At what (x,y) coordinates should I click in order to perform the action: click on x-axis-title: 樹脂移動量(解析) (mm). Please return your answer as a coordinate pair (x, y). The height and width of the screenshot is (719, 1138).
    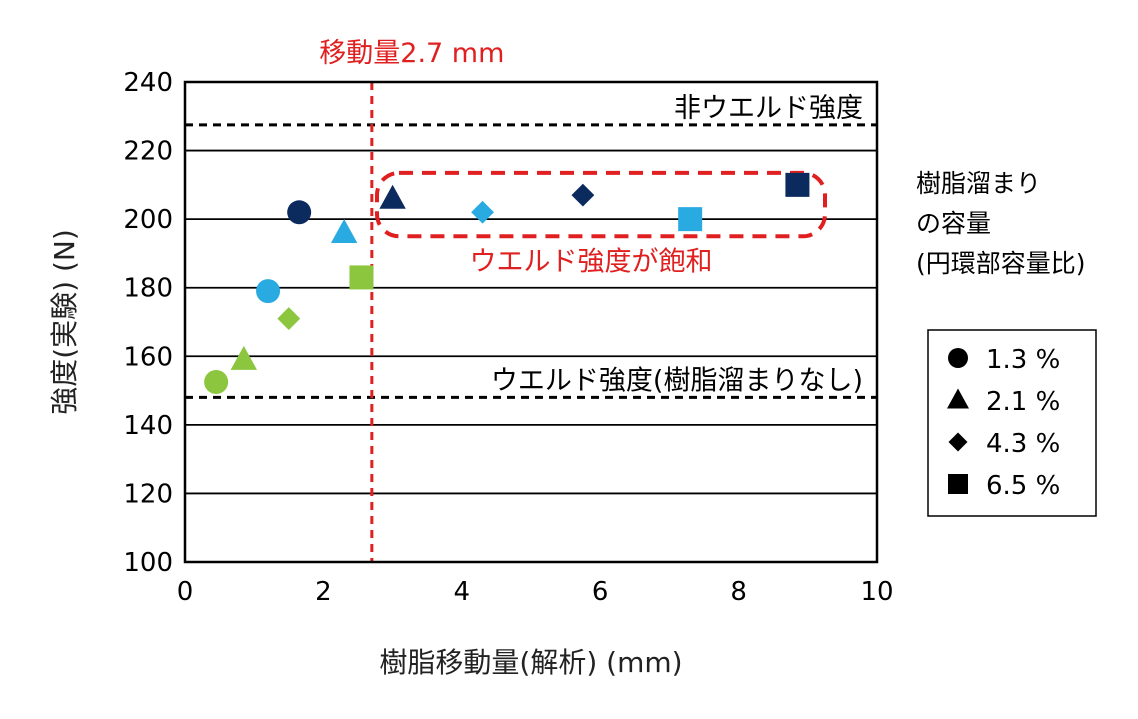
    Looking at the image, I should click on (530, 662).